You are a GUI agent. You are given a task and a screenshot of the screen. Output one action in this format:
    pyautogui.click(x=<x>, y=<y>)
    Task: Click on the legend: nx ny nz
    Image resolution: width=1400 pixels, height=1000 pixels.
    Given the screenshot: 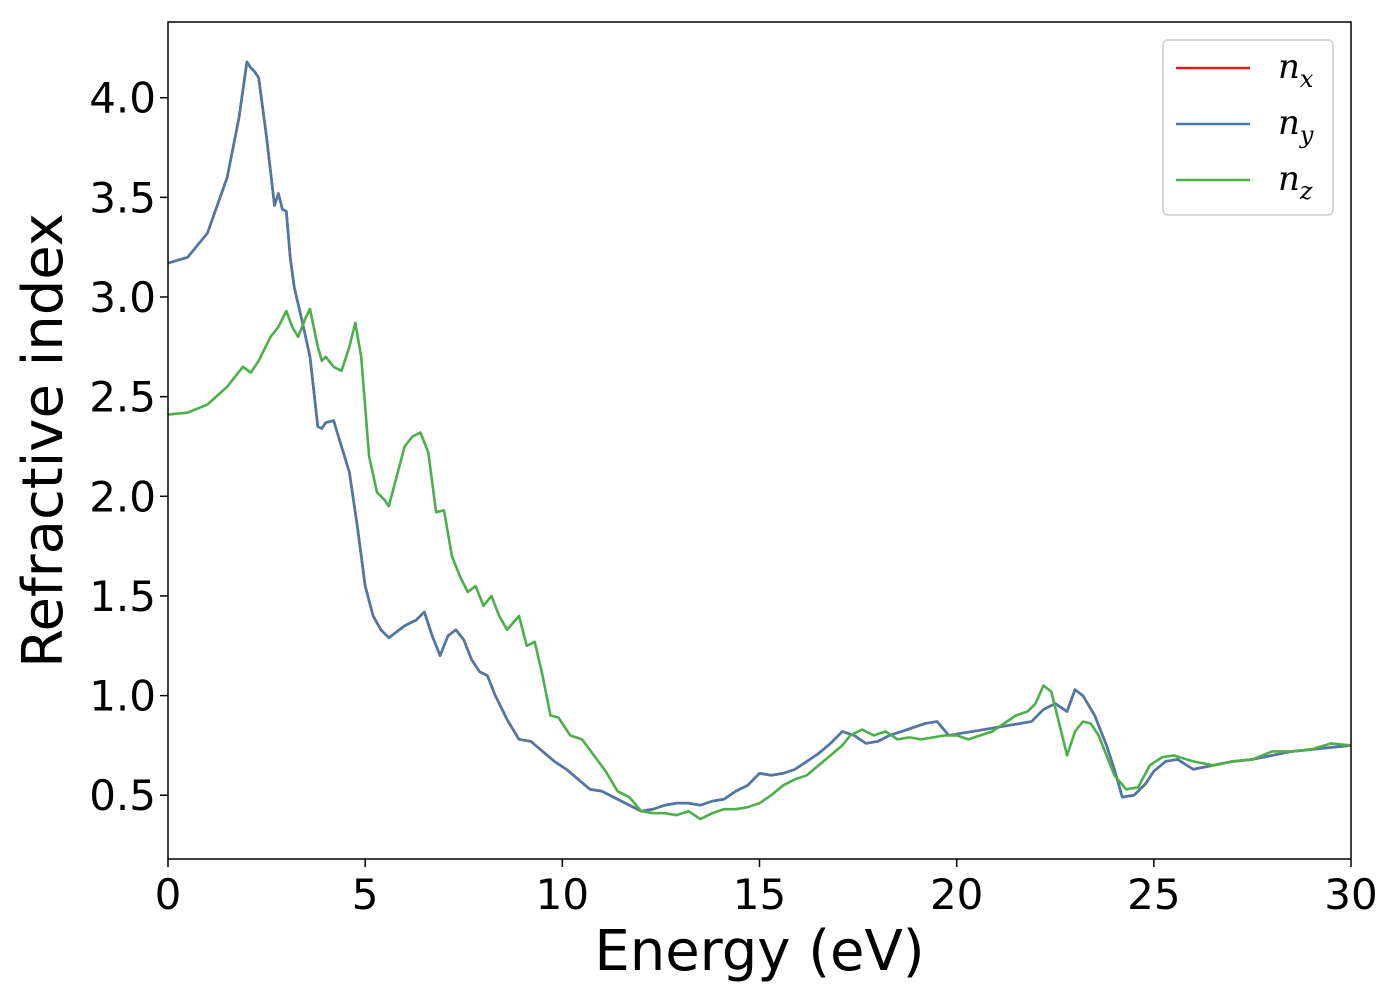 What is the action you would take?
    pyautogui.click(x=1248, y=127)
    